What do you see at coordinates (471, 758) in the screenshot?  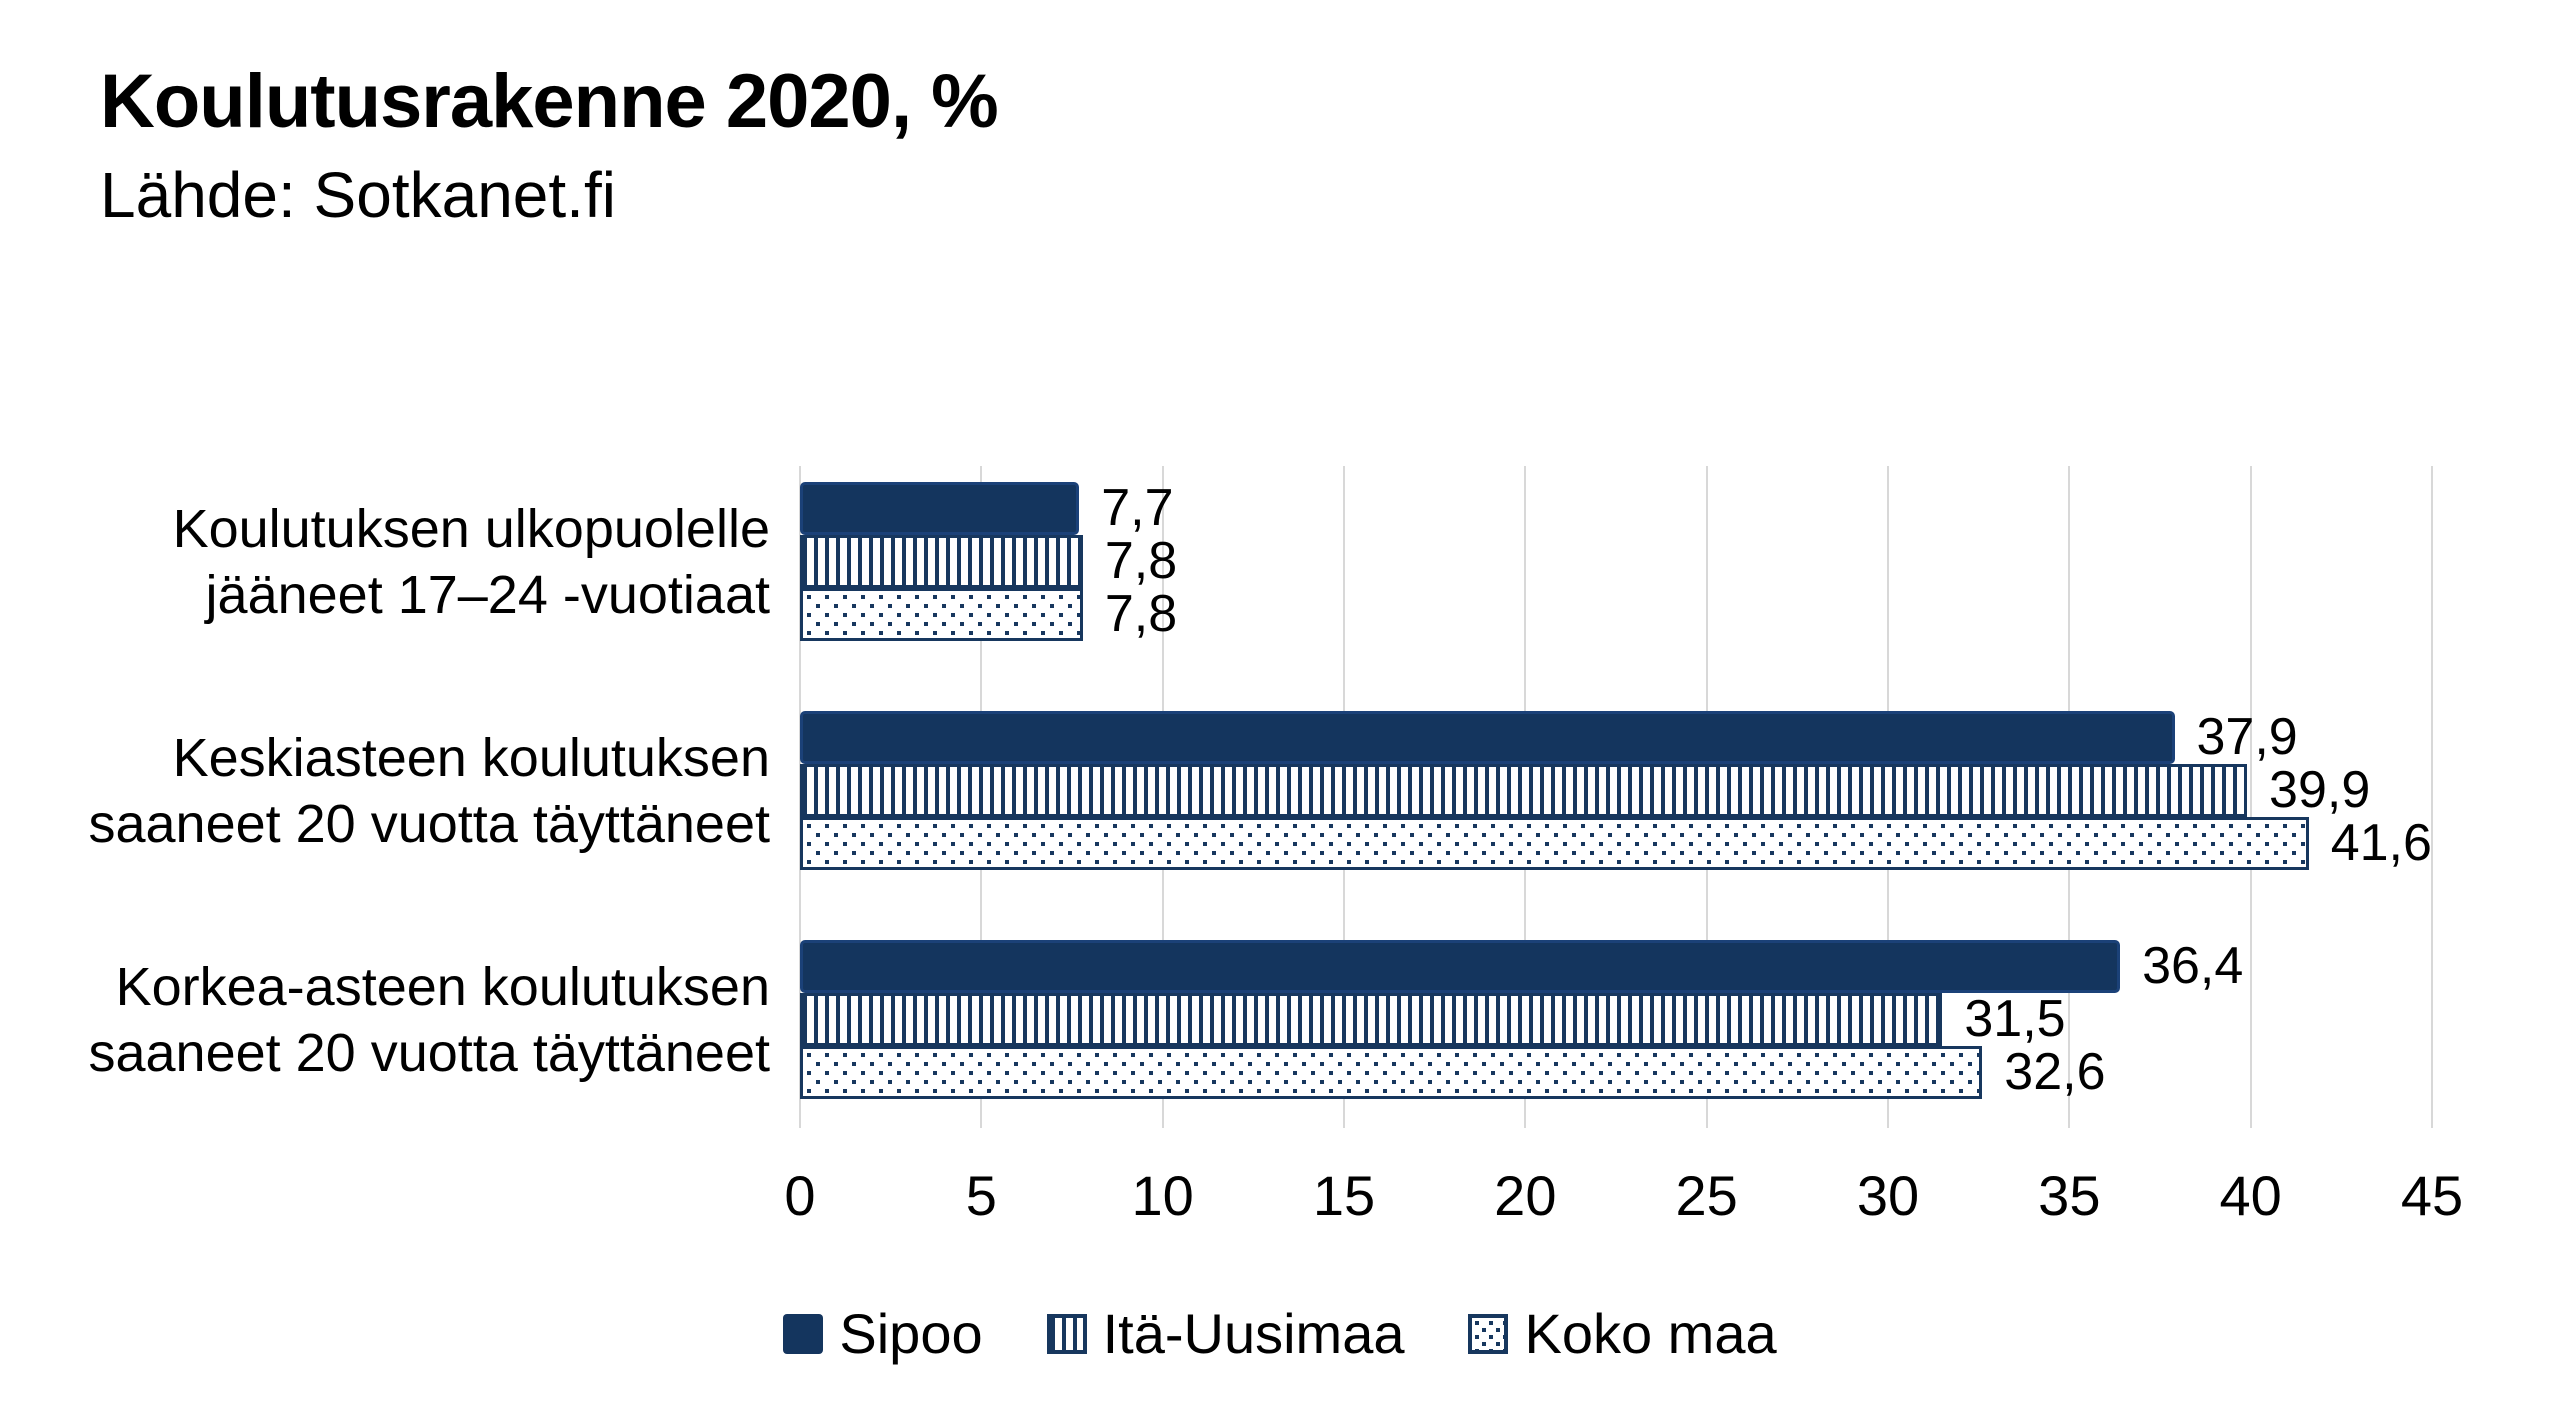 I see `category-label-line: Keskiasteen koulutuksen` at bounding box center [471, 758].